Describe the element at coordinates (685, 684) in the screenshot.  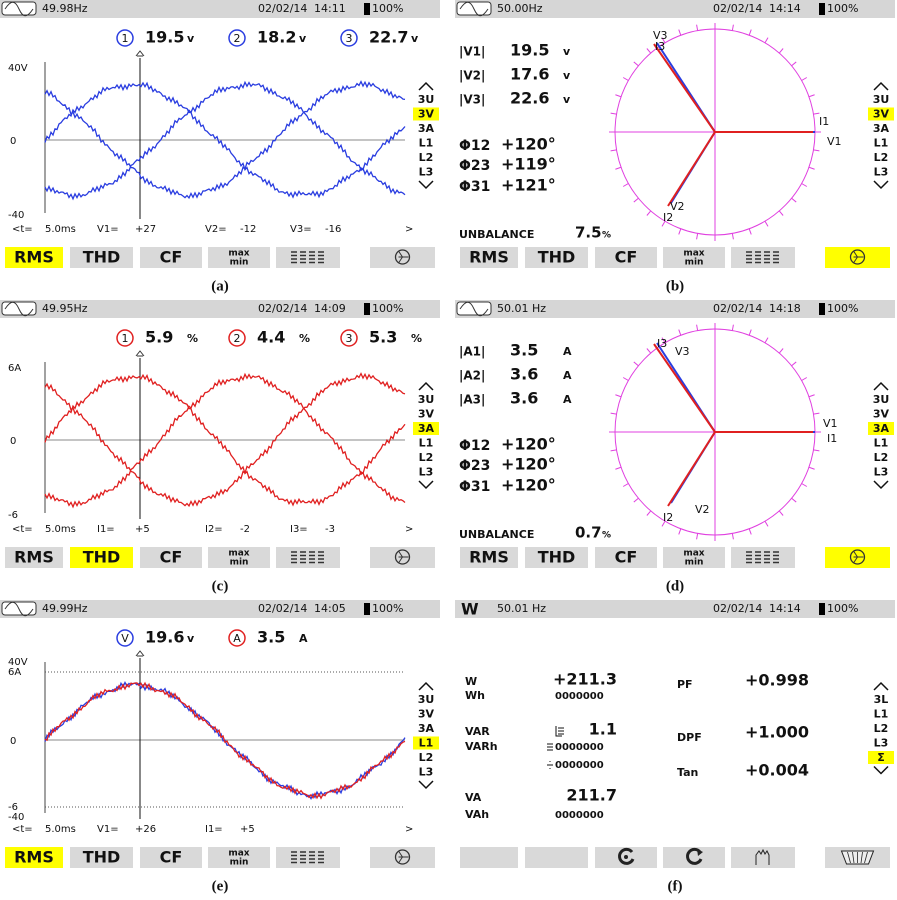
I see `power-label: PF` at that location.